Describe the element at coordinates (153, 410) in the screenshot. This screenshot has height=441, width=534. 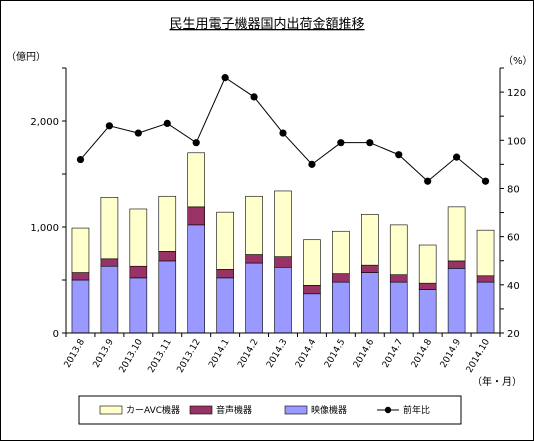
I see `legend-label: カーAVC機器` at that location.